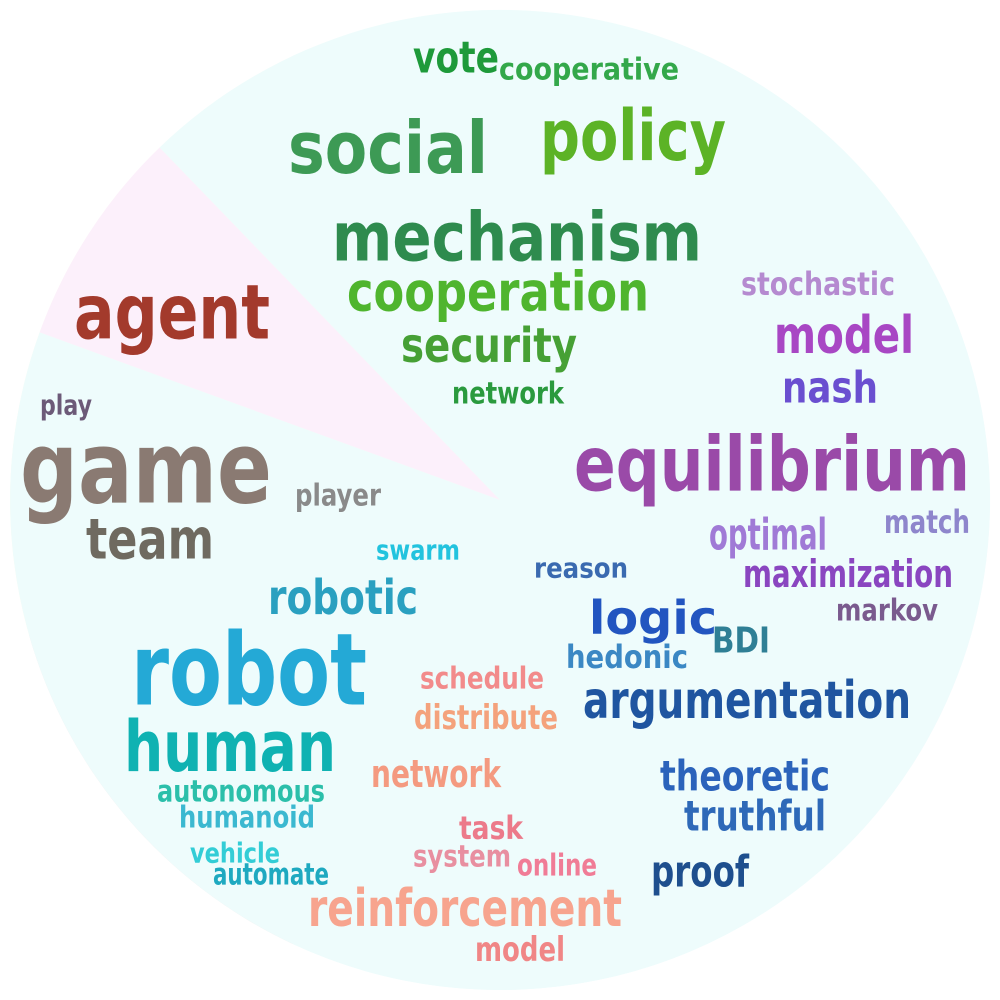 This screenshot has height=1000, width=1000. I want to click on word-logic: logic, so click(653, 618).